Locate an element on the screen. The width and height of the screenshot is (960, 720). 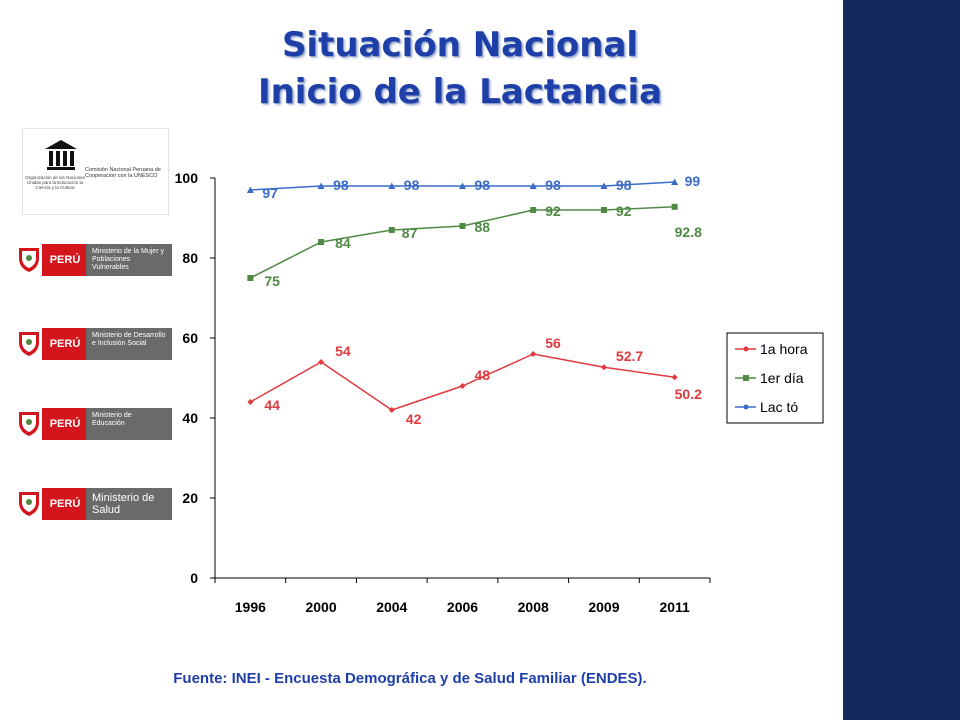
data-label: 88 is located at coordinates (483, 227).